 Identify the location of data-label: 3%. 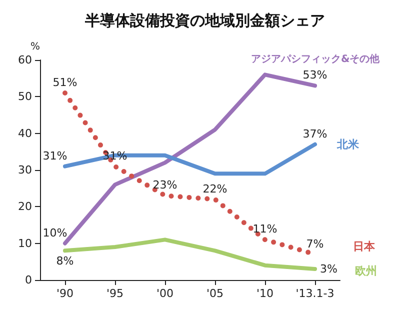
(329, 269).